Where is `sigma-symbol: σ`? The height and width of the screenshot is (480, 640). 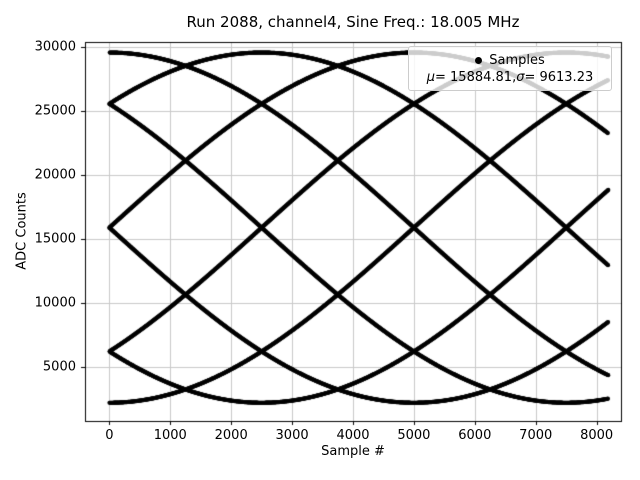
sigma-symbol: σ is located at coordinates (520, 77).